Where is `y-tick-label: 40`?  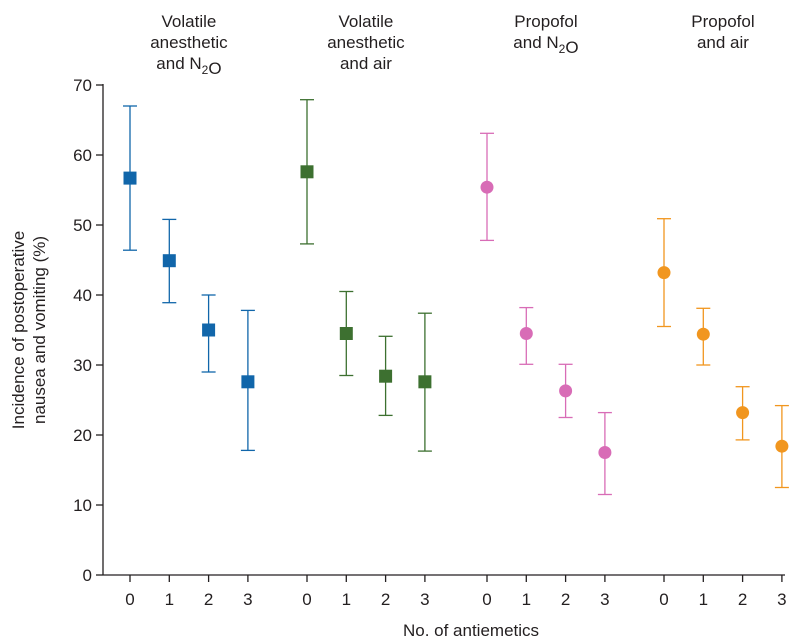 y-tick-label: 40 is located at coordinates (82, 295).